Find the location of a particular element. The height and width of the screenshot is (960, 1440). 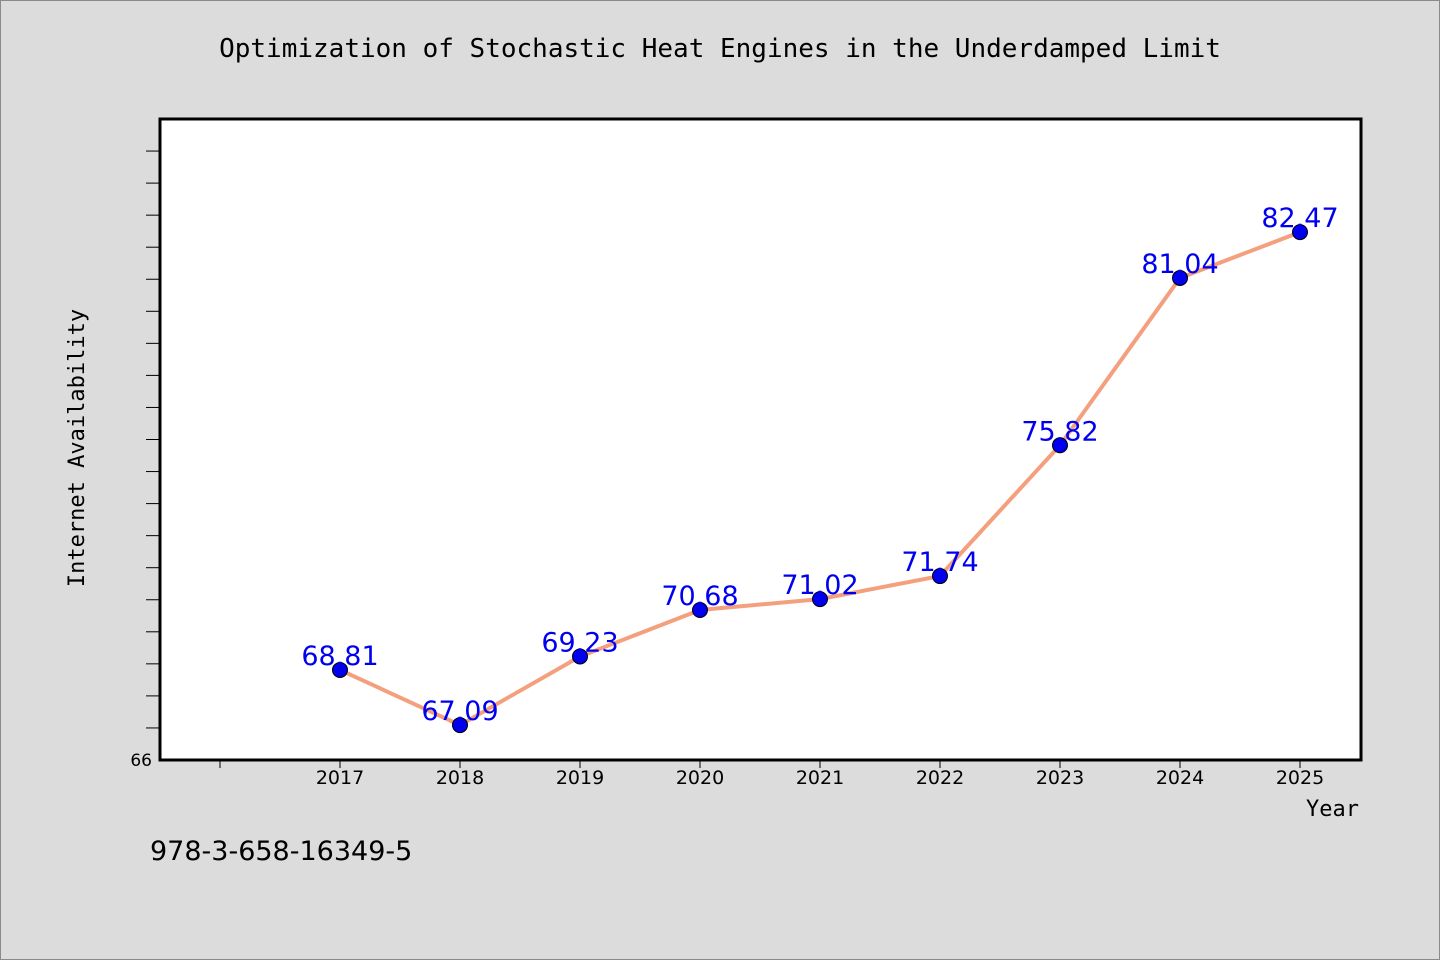

data-label: 68.81 is located at coordinates (339, 656).